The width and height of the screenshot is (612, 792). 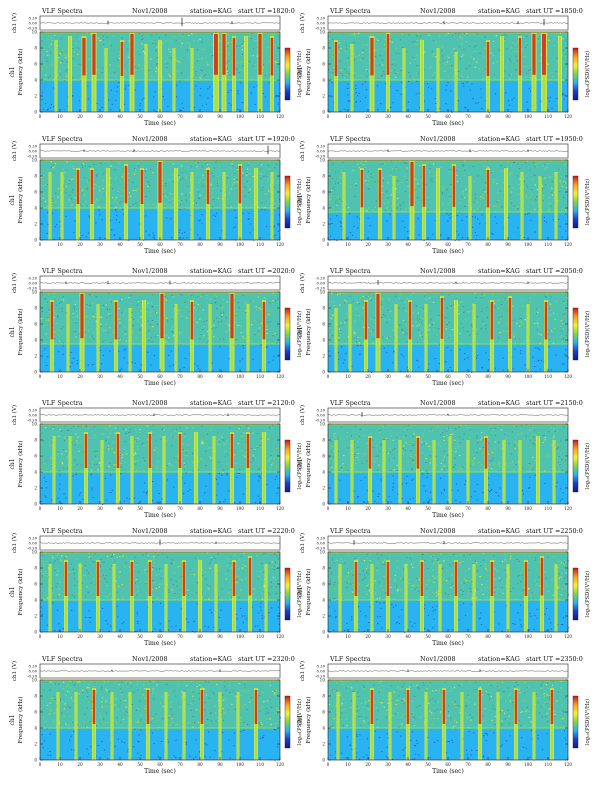 What do you see at coordinates (528, 244) in the screenshot?
I see `time-tick-label: 100` at bounding box center [528, 244].